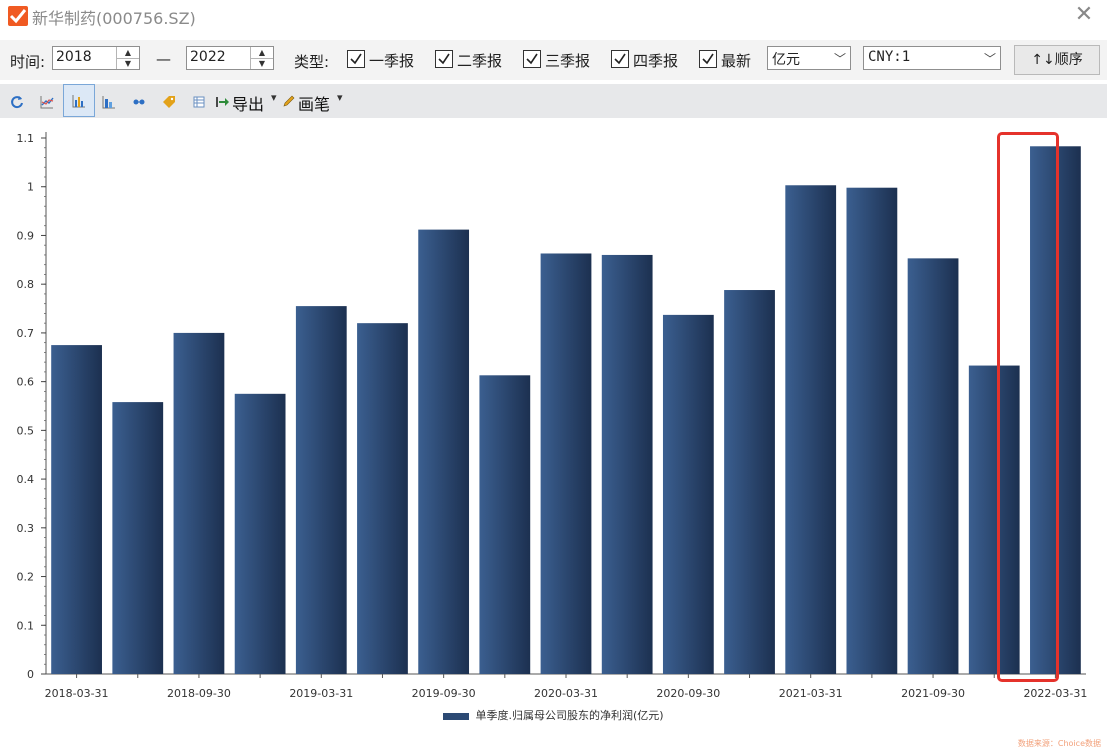  Describe the element at coordinates (932, 58) in the screenshot. I see `currency-select: CNY:1 ﹀` at that location.